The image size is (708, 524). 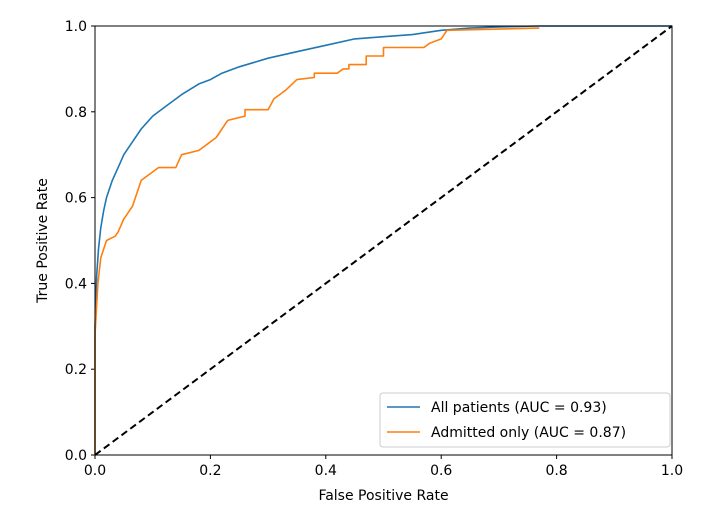 What do you see at coordinates (76, 199) in the screenshot?
I see `y-tick-label: 0.6` at bounding box center [76, 199].